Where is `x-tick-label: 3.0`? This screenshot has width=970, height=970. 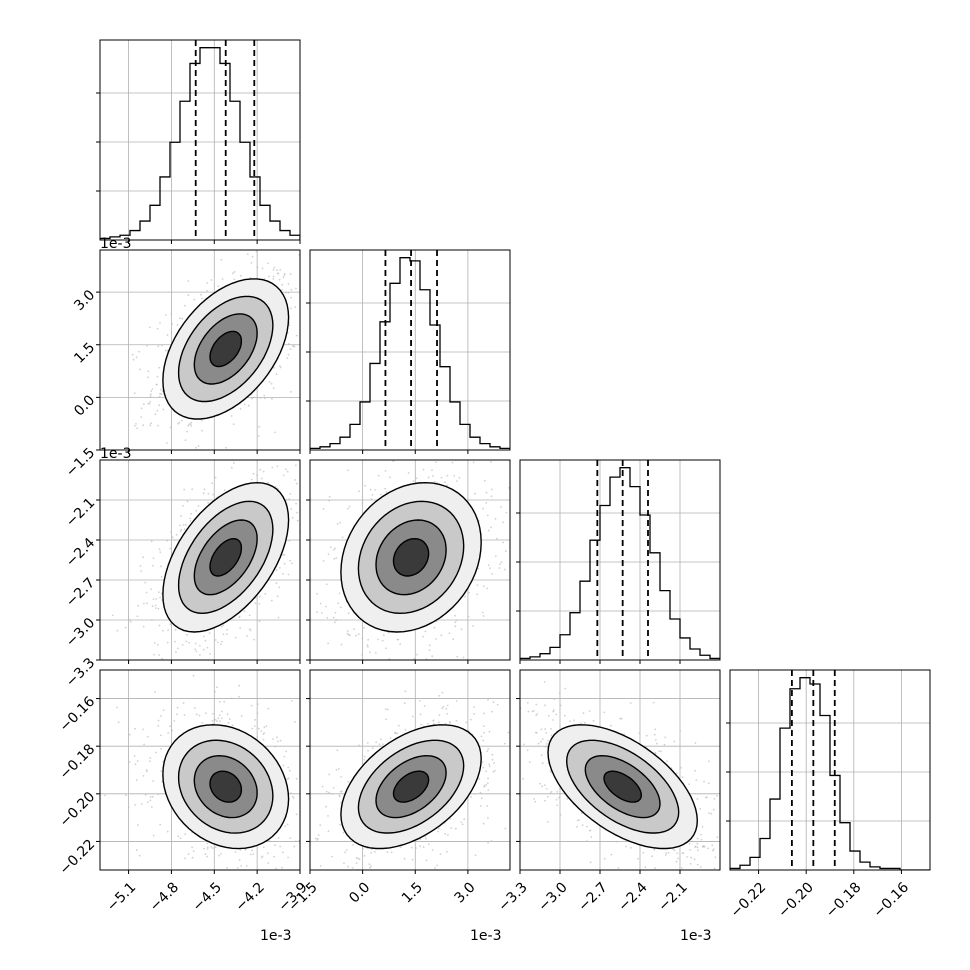
x-tick-label: 3.0 is located at coordinates (465, 892).